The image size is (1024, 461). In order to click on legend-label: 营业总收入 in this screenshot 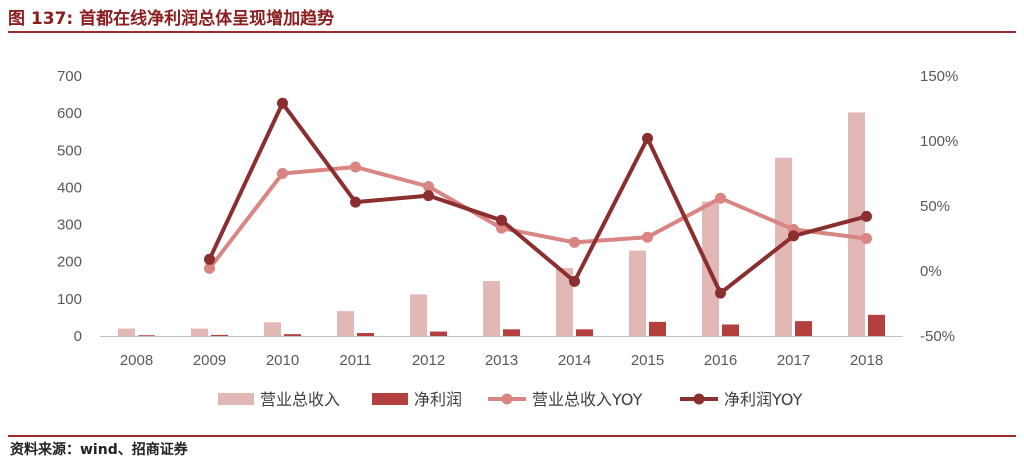, I will do `click(300, 399)`.